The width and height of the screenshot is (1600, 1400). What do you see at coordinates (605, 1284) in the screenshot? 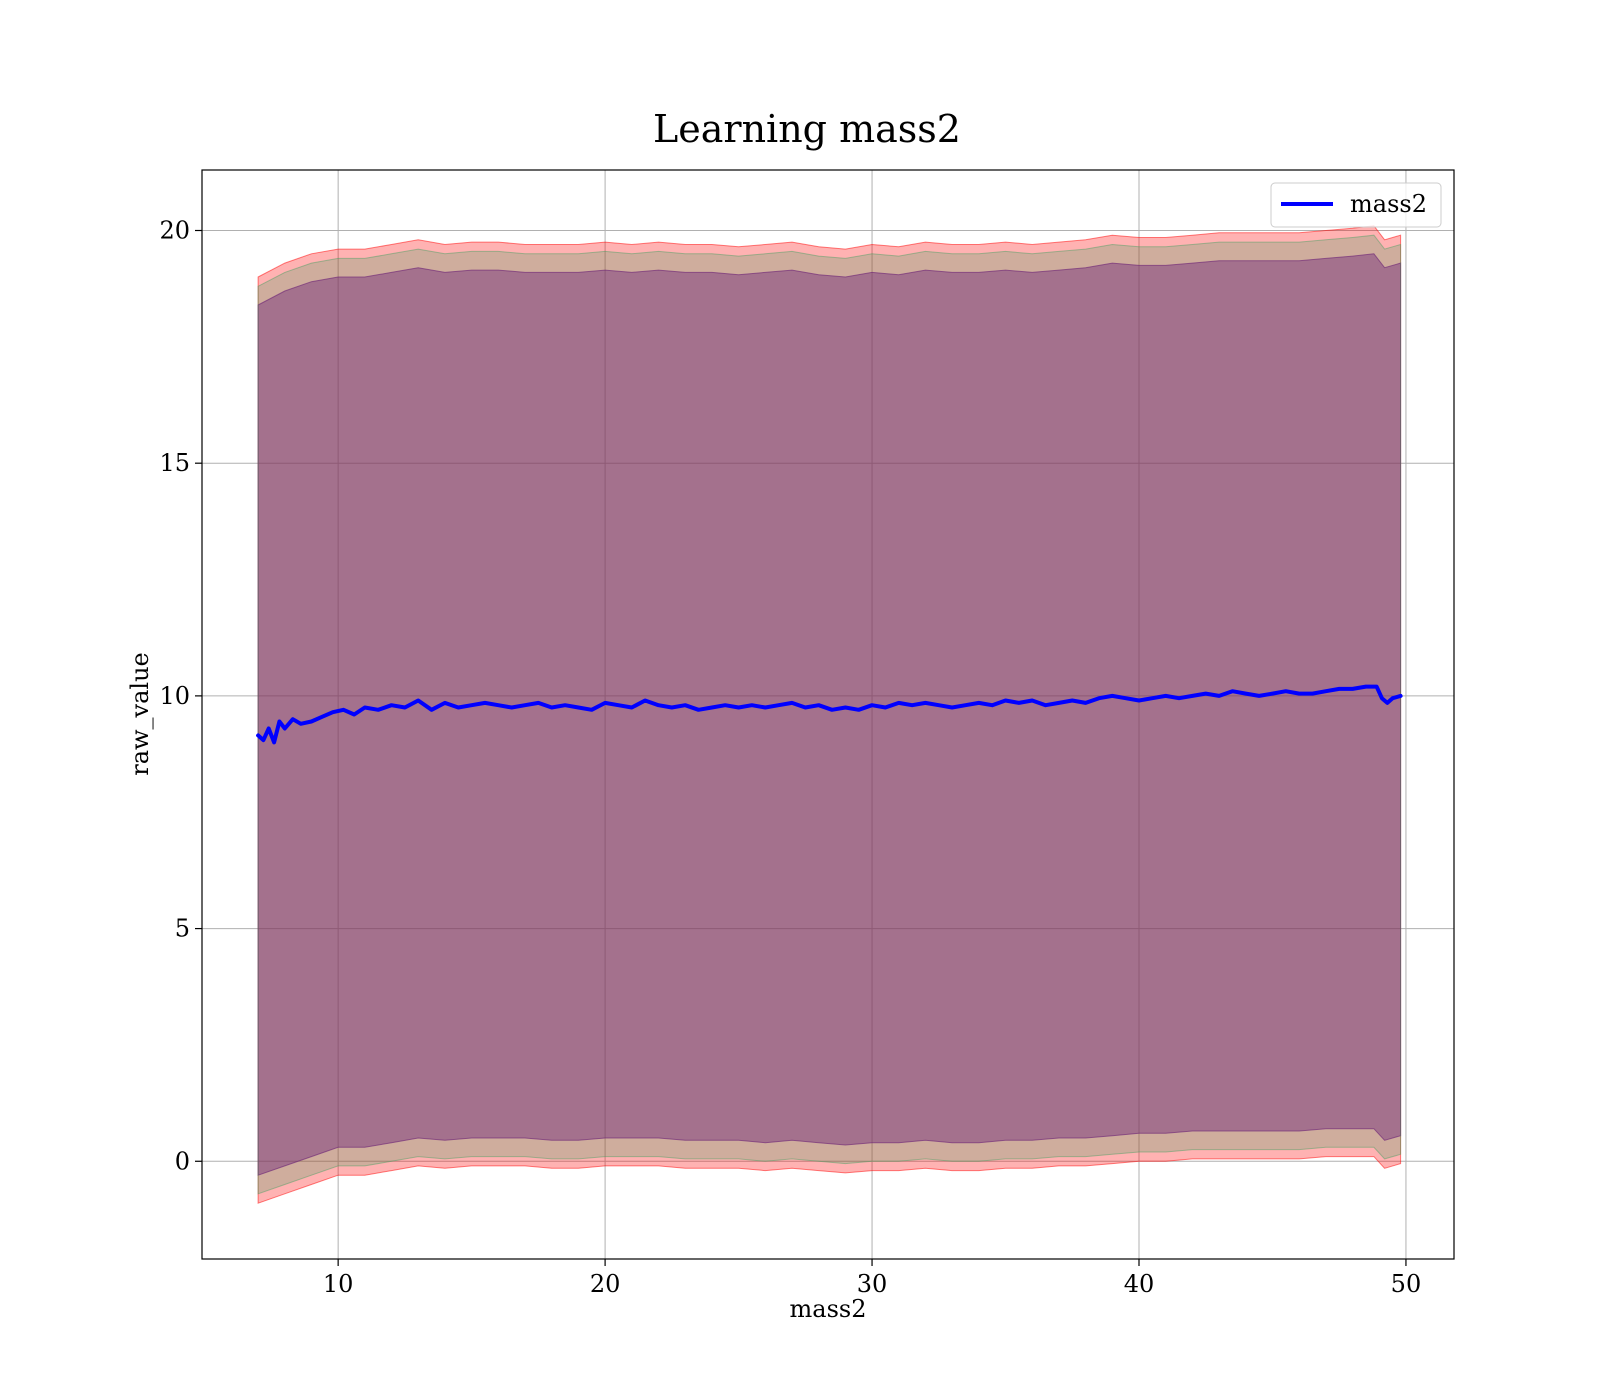
I see `x-tick-label: 20` at bounding box center [605, 1284].